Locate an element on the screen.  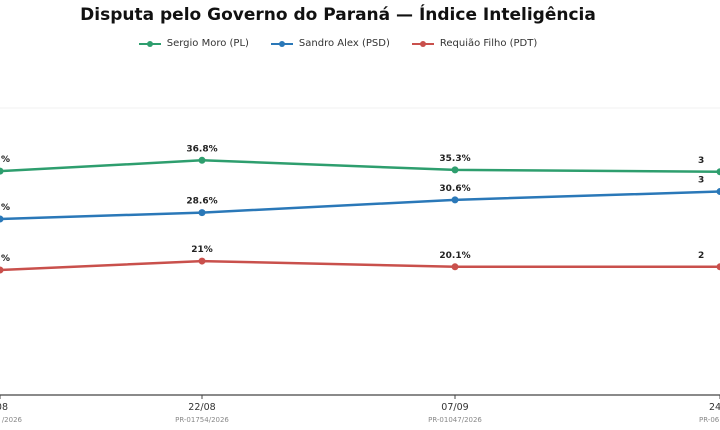
data-label-2-1: 21% is located at coordinates (202, 250).